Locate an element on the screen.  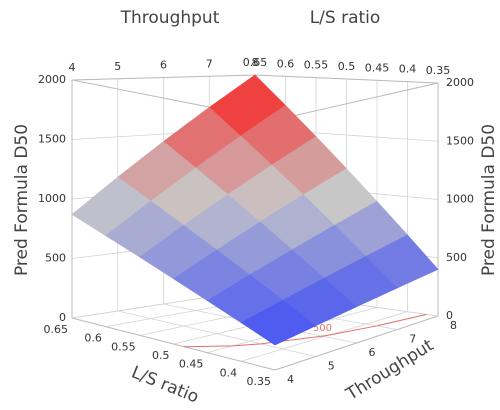
y-axis-title-top: L/S ratio is located at coordinates (345, 18).